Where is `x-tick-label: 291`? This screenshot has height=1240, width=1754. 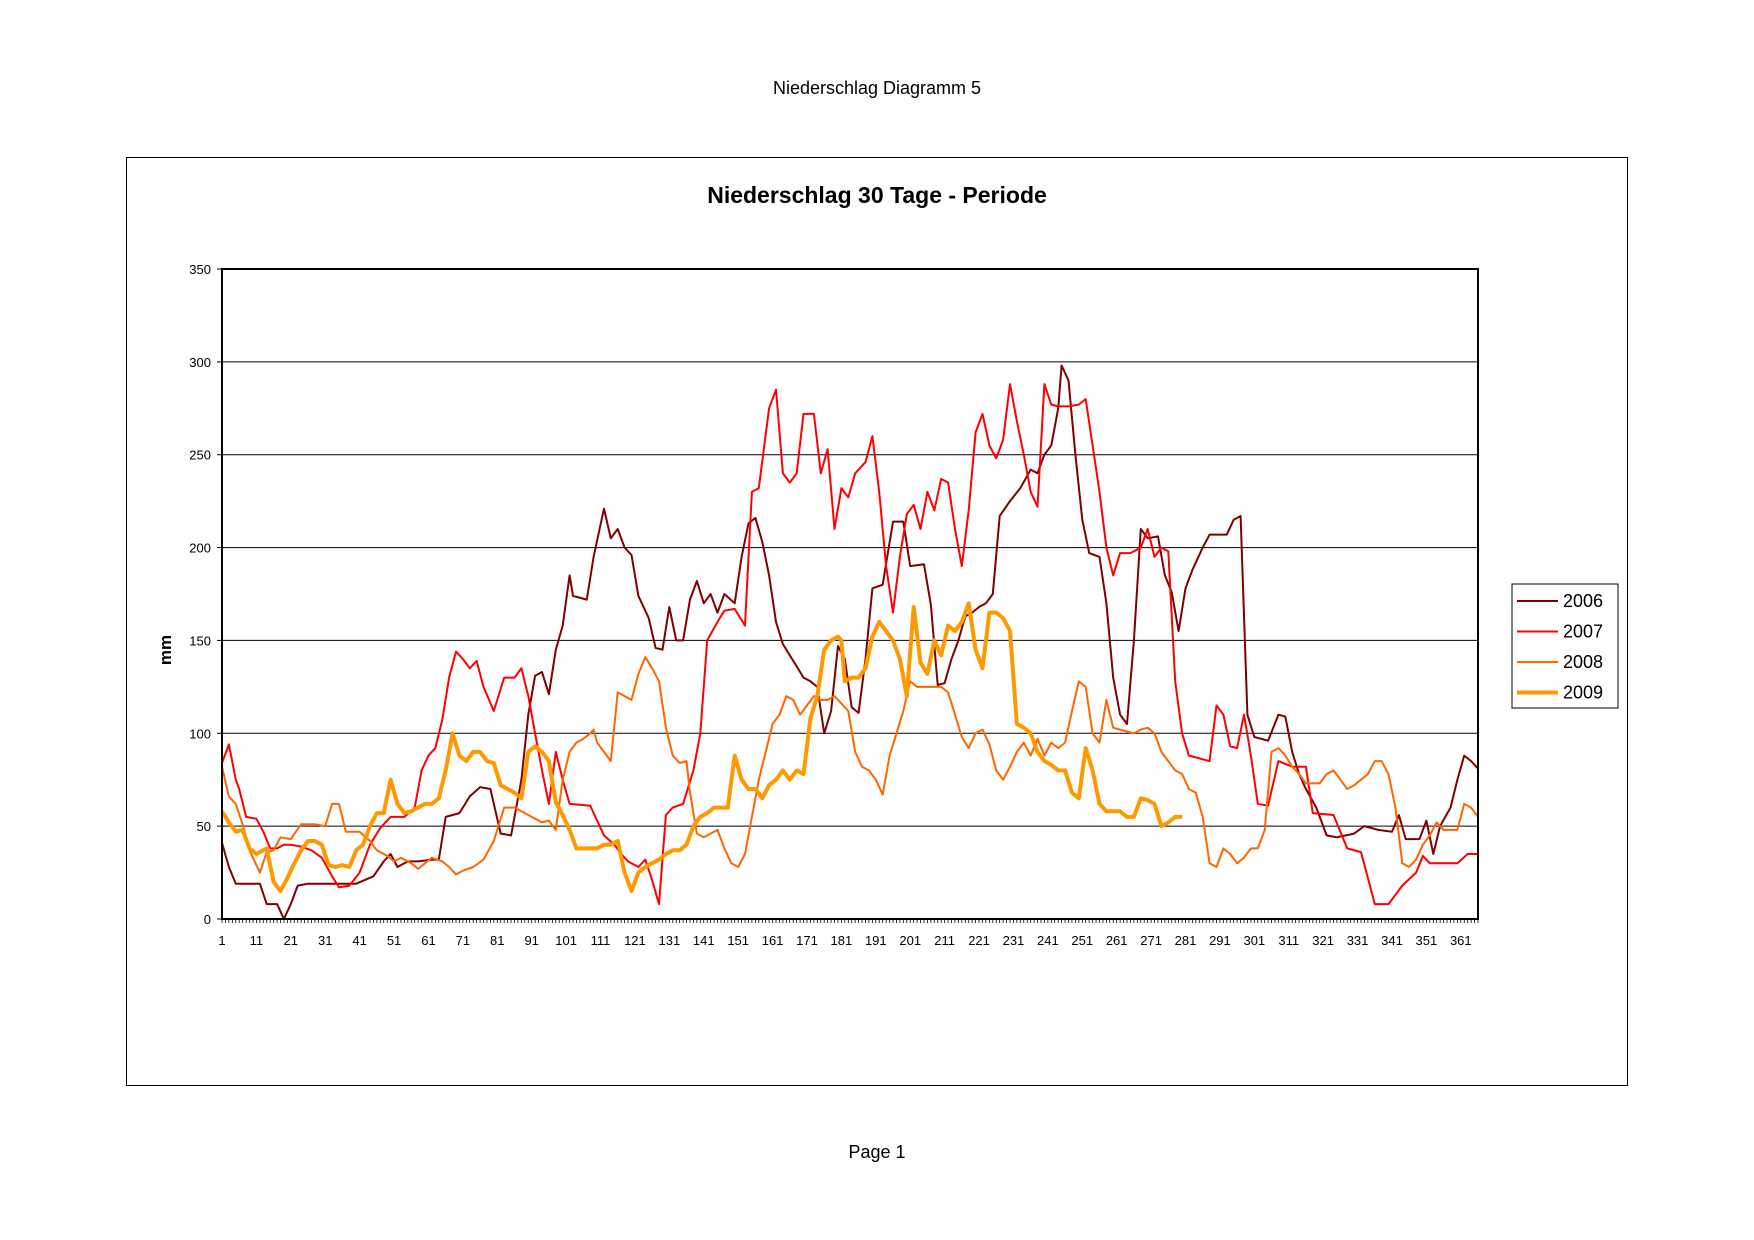 x-tick-label: 291 is located at coordinates (1220, 940).